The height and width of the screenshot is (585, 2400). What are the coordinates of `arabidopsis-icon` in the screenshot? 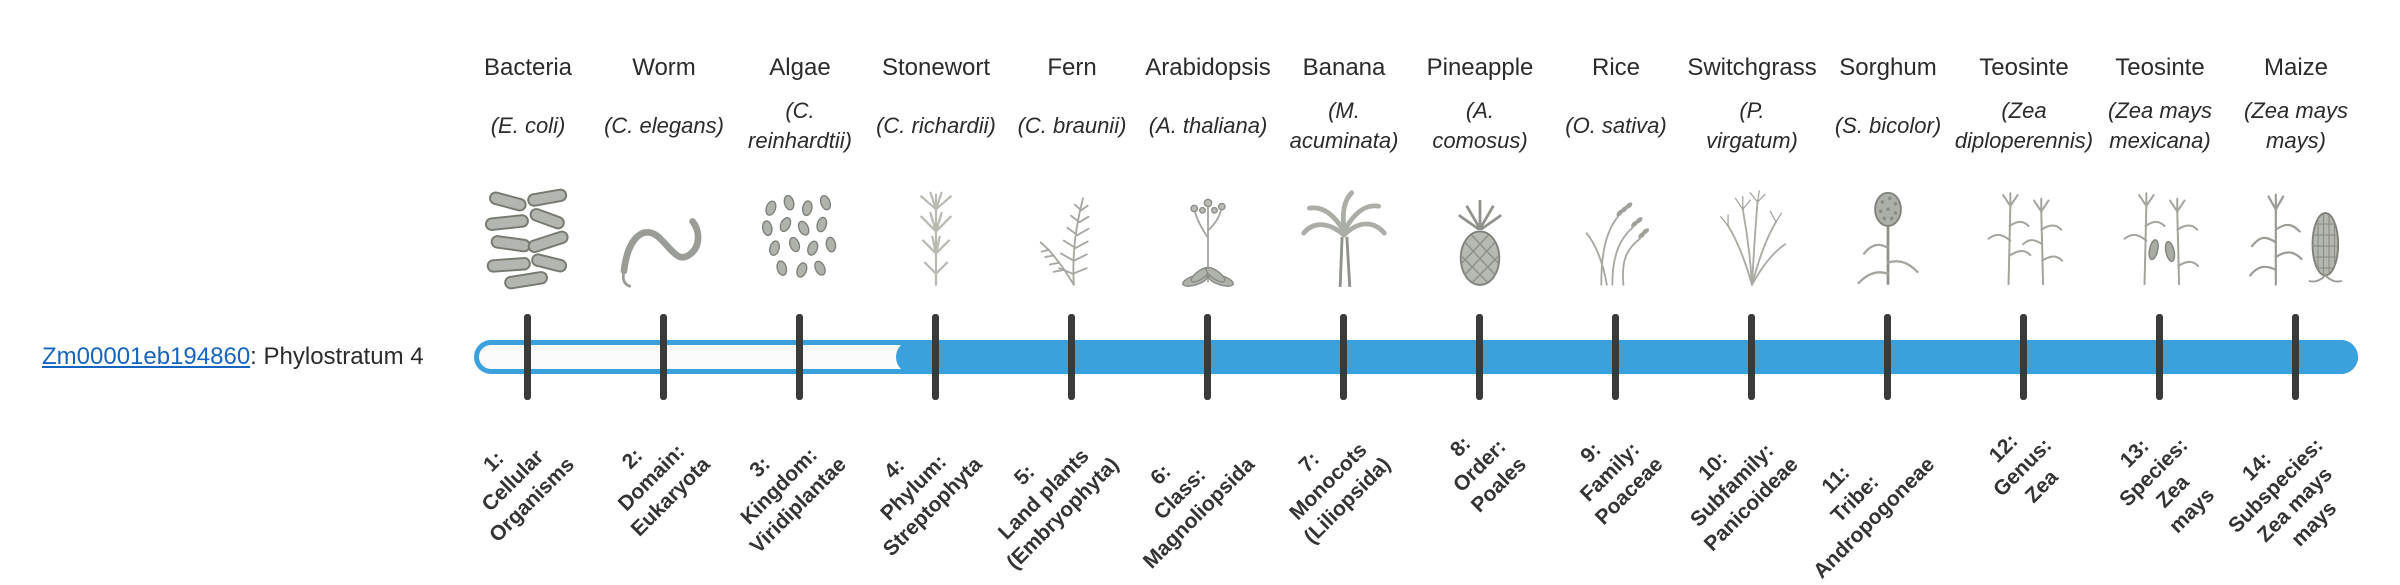 It's located at (1208, 229).